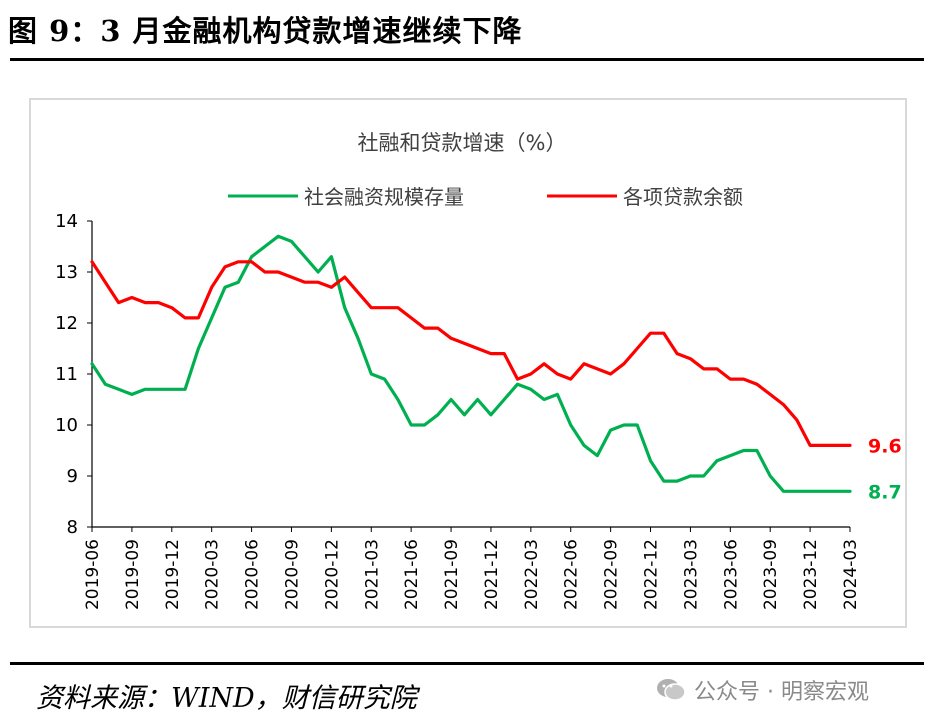 The height and width of the screenshot is (721, 939). Describe the element at coordinates (467, 59) in the screenshot. I see `top-rule` at that location.